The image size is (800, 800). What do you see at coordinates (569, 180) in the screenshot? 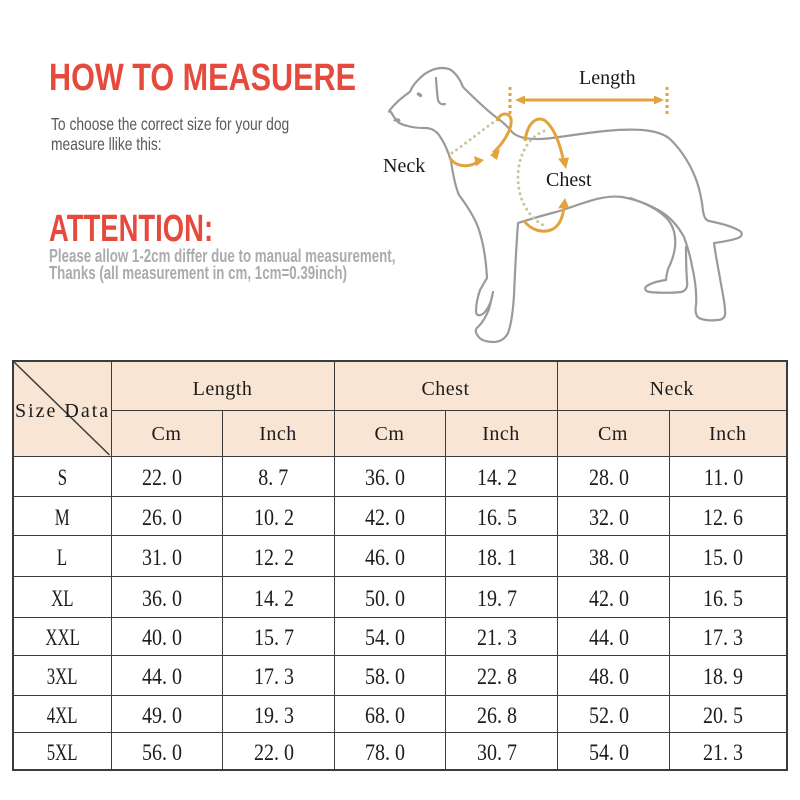
I see `svg-text: Chest` at bounding box center [569, 180].